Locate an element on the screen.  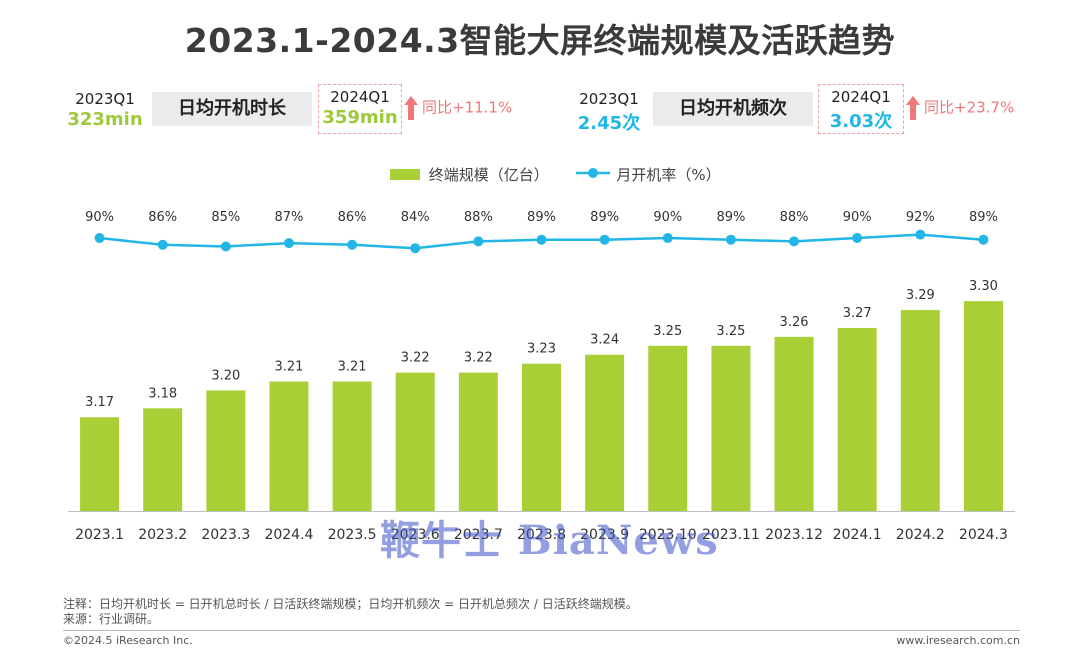
kpi1-new-period: 2024Q1 is located at coordinates (360, 97).